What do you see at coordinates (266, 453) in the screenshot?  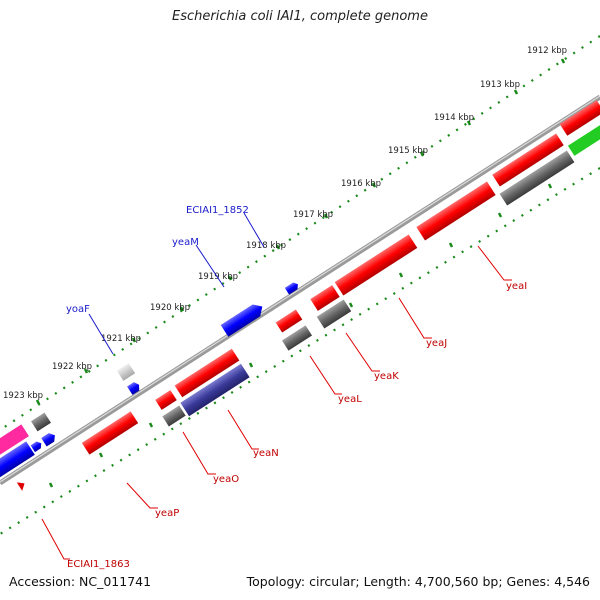 I see `gene-label-yeaN: yeaN` at bounding box center [266, 453].